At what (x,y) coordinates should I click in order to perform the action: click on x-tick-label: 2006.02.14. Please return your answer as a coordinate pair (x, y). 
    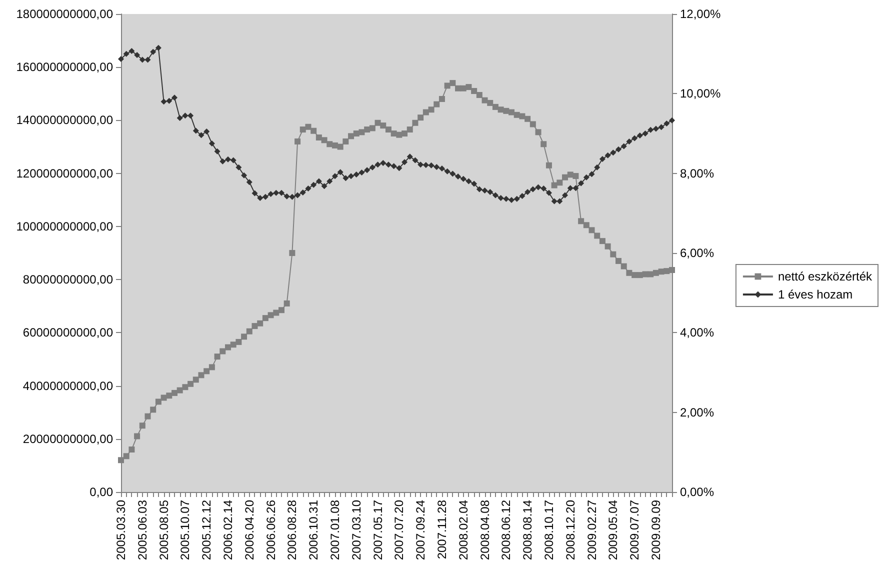
    Looking at the image, I should click on (227, 530).